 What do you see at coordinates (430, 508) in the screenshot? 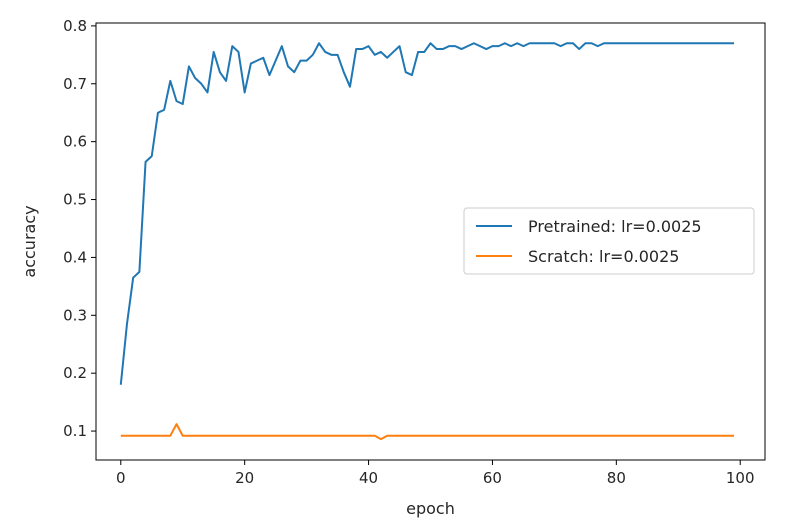
I see `x-axis-label: epoch` at bounding box center [430, 508].